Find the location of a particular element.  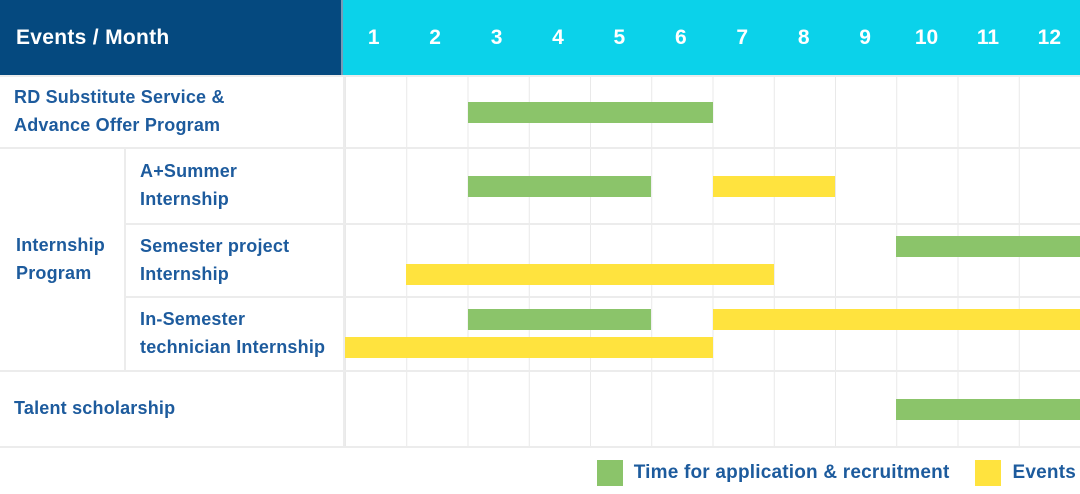

month-header-7: 7 is located at coordinates (742, 37).